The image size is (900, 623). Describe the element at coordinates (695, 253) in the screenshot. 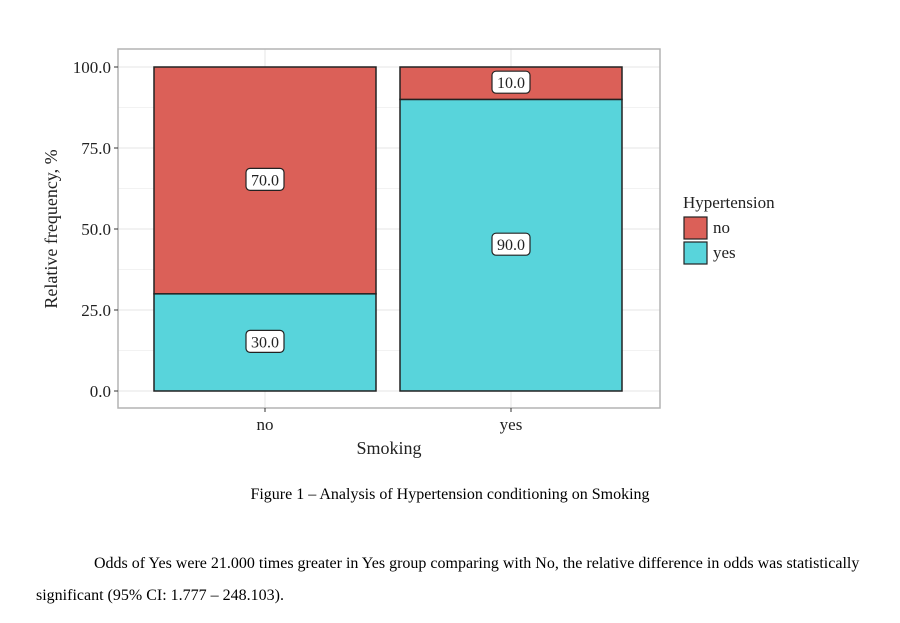

I see `legend-key-yes` at that location.